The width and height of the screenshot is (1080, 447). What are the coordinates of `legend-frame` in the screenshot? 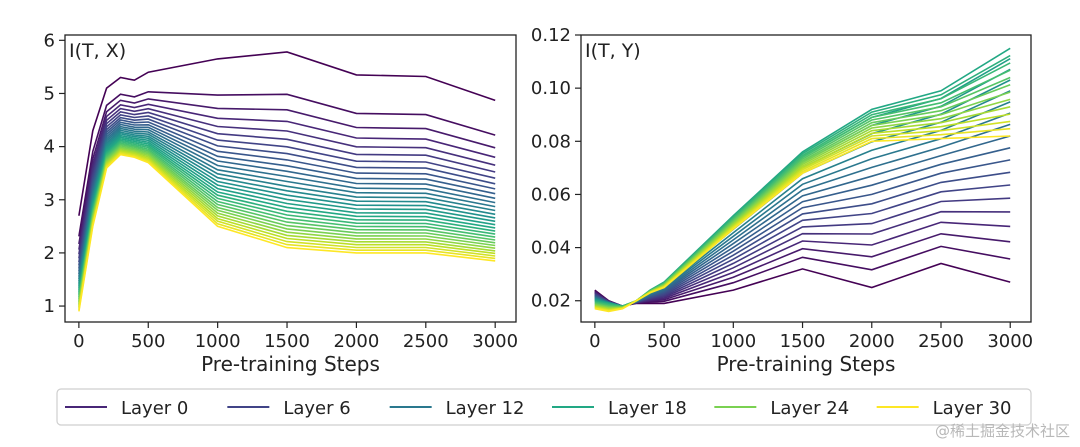 It's located at (544, 407).